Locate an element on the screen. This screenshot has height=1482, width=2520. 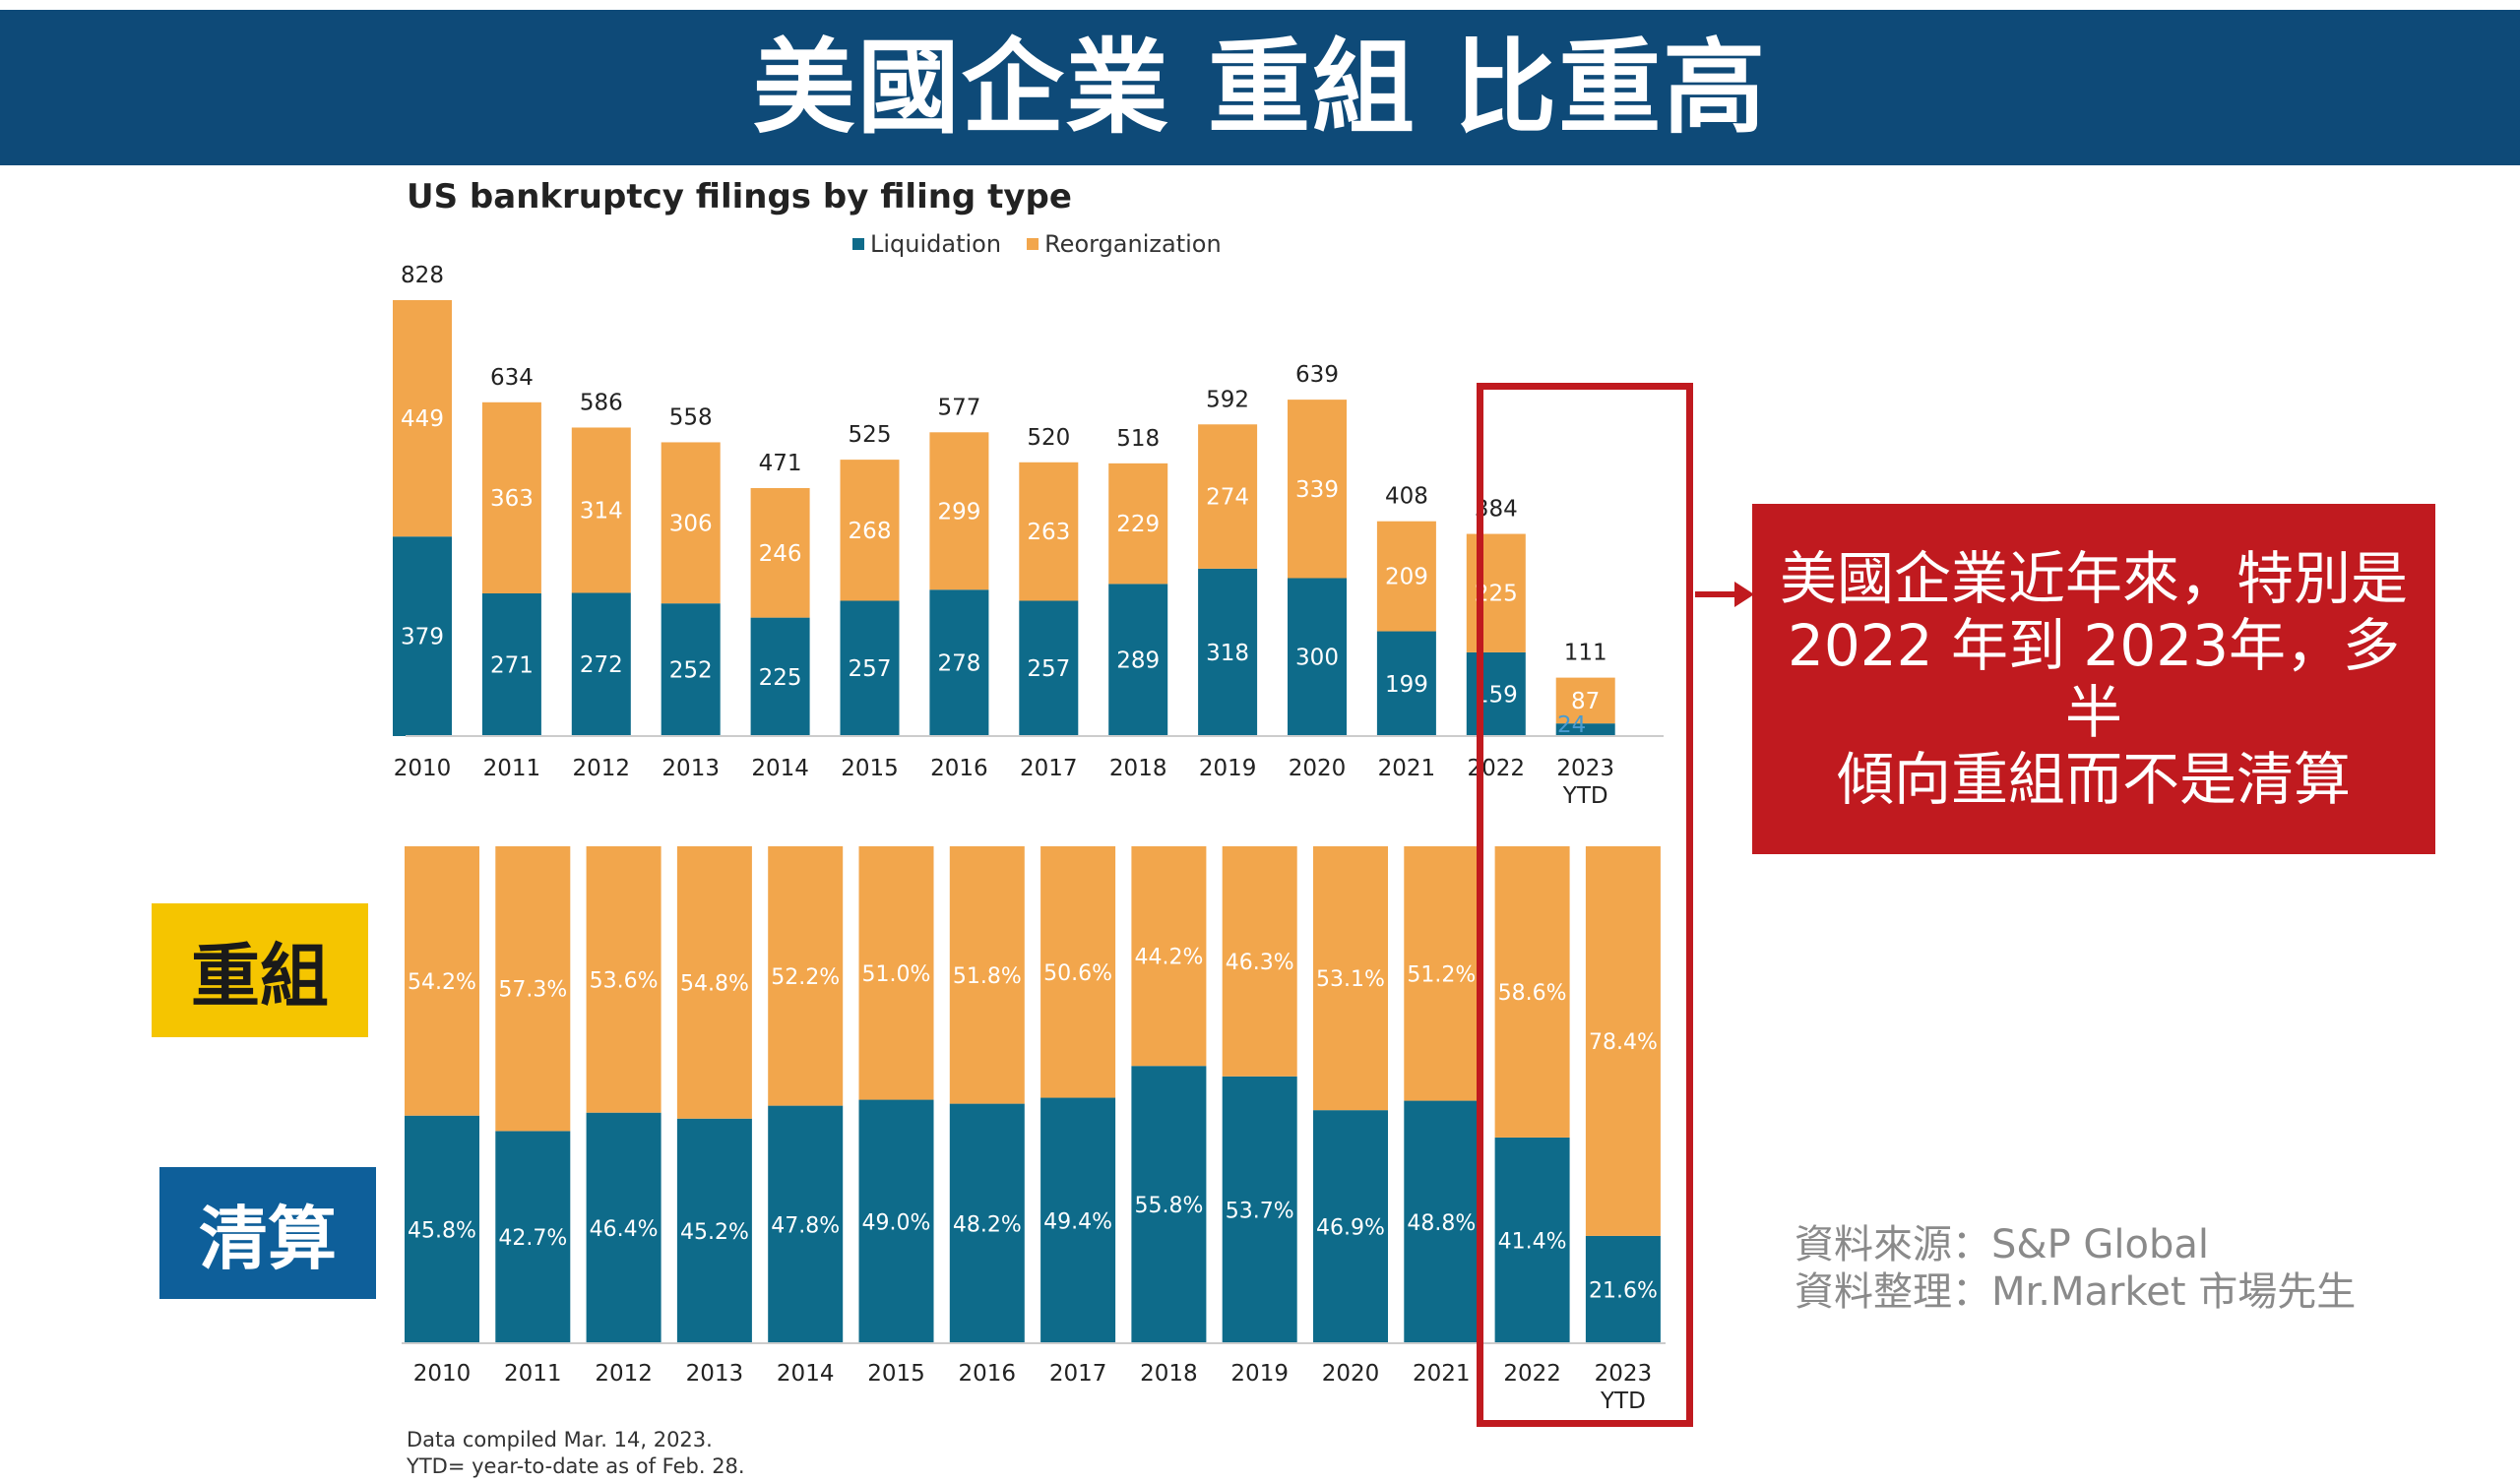
label-liquidation-2012: 272 is located at coordinates (601, 665).